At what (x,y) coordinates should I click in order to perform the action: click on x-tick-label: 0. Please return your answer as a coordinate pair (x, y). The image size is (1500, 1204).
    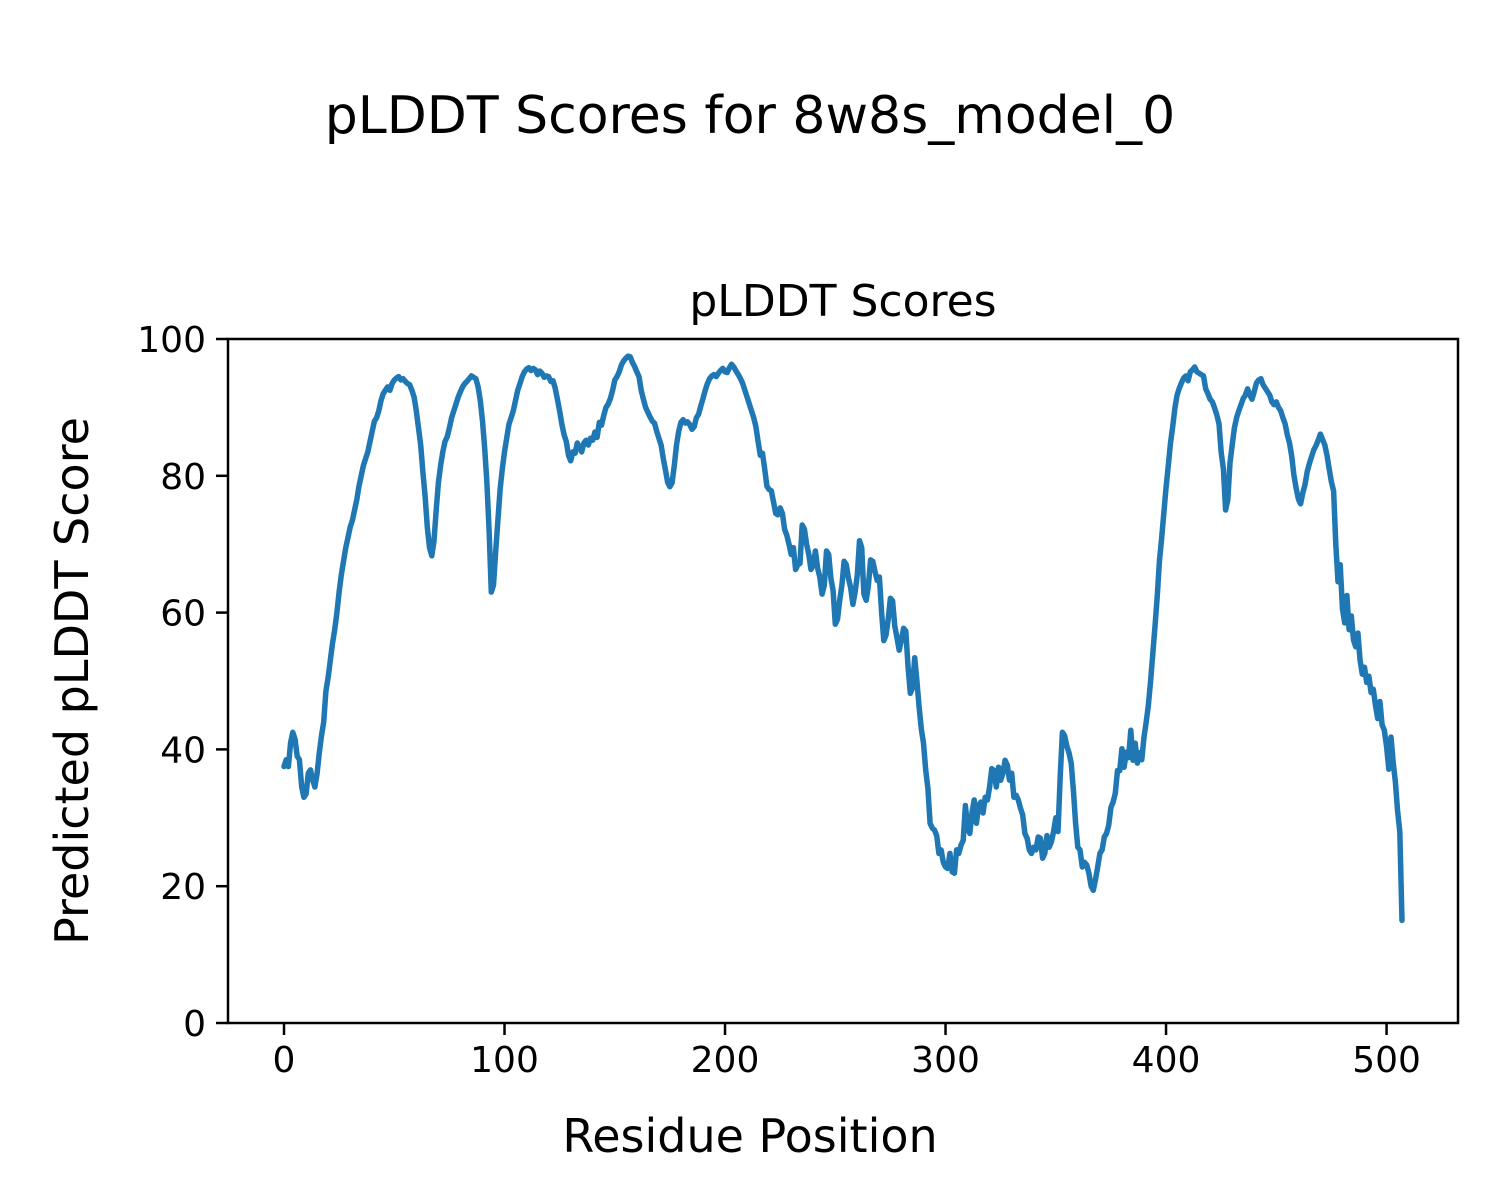
    Looking at the image, I should click on (284, 1060).